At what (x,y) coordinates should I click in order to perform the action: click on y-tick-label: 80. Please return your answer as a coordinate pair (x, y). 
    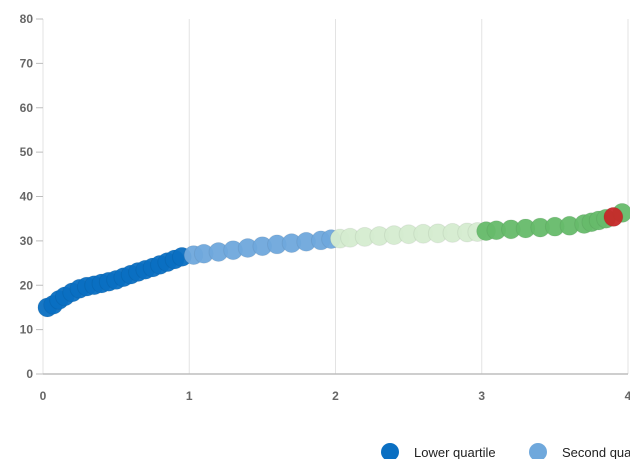
    Looking at the image, I should click on (27, 19).